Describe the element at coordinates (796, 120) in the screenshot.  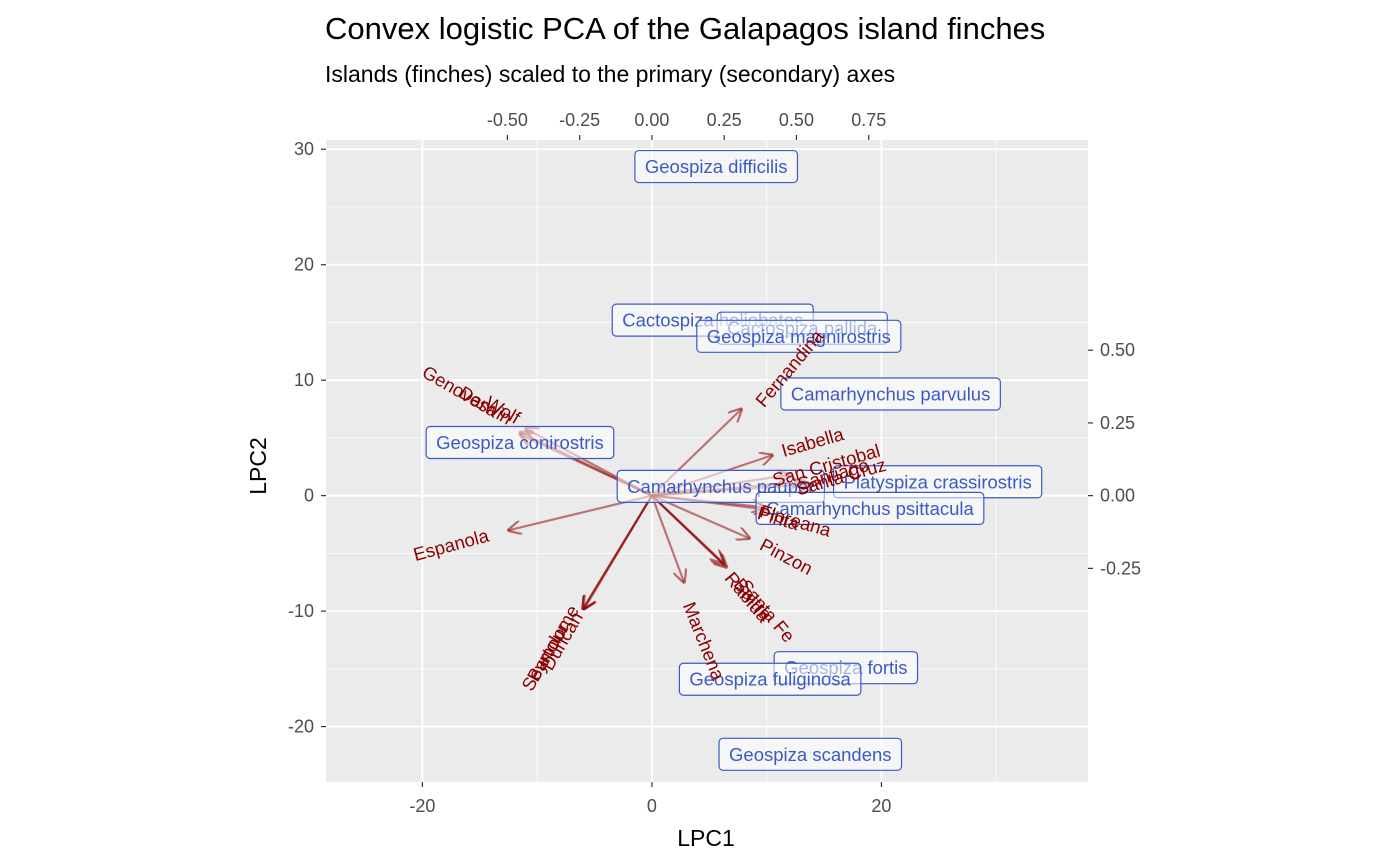
I see `secondary-x-tick-label: 0.50` at that location.